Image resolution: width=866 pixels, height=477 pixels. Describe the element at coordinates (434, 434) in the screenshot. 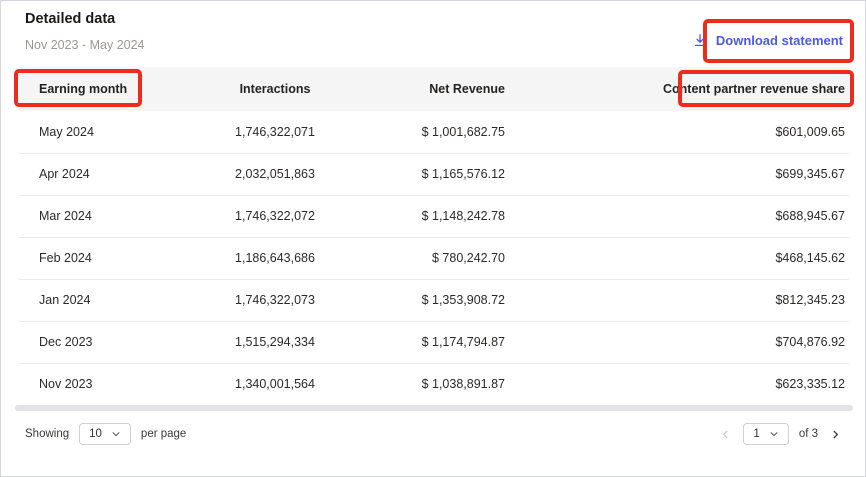

I see `table-footer: Showing 10 per page 1` at that location.